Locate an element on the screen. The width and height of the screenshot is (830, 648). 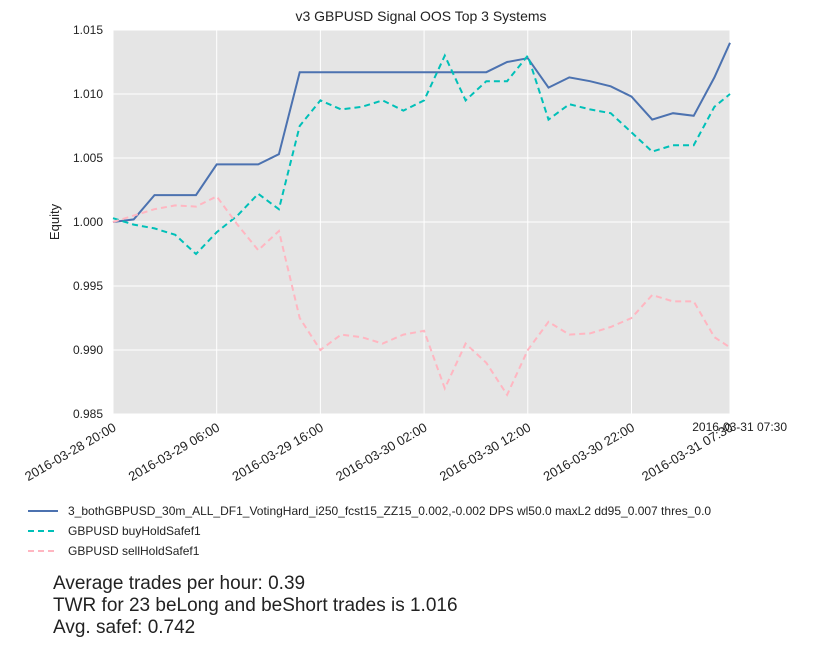
y-tick-label: 1.010 is located at coordinates (88, 94).